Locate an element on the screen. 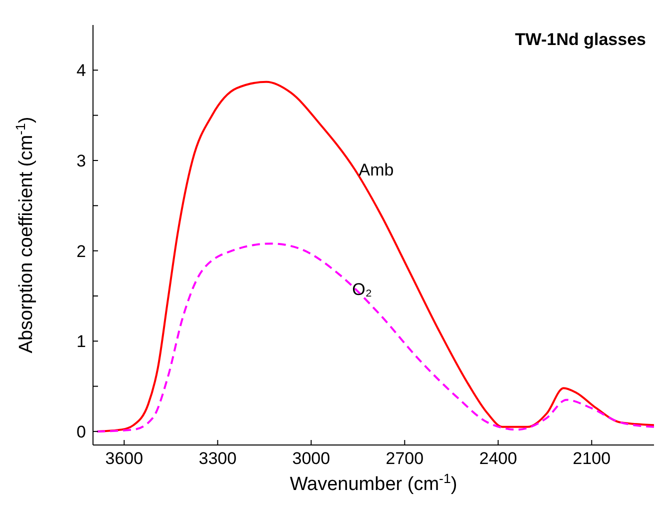 This screenshot has width=664, height=513. x-tick-label: 3300 is located at coordinates (217, 458).